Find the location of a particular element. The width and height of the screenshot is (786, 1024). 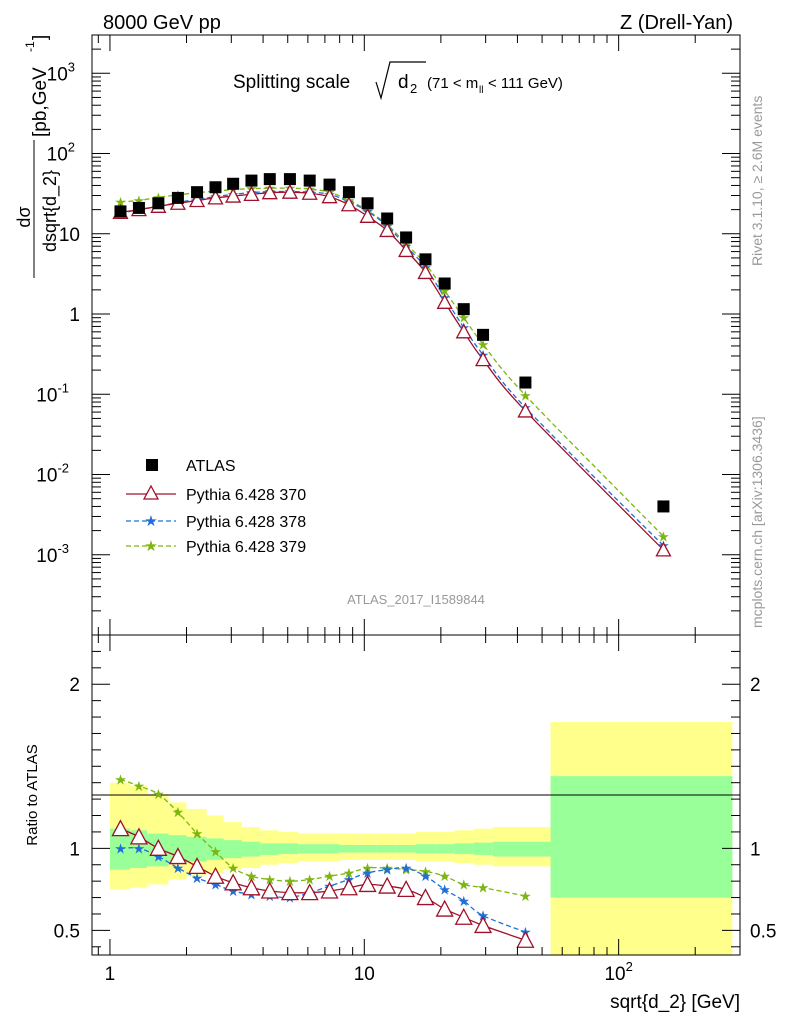

main-ytick-exp: -1 is located at coordinates (63, 387).